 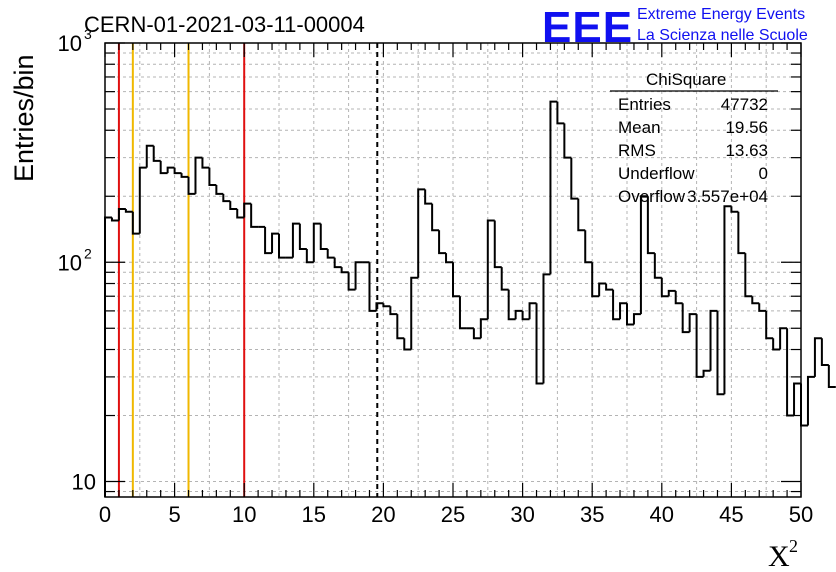 What do you see at coordinates (779, 556) in the screenshot?
I see `x-axis-label: X` at bounding box center [779, 556].